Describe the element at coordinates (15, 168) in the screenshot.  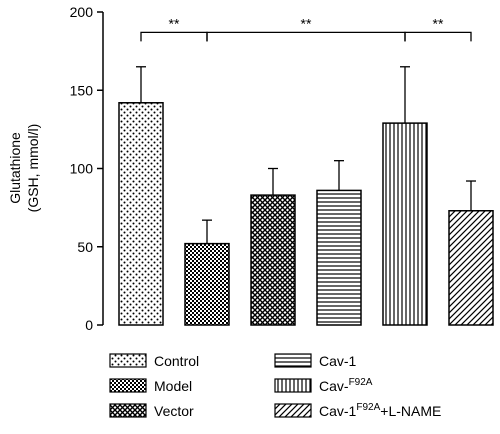
I see `y-axis-title-line1: Glutathione` at that location.